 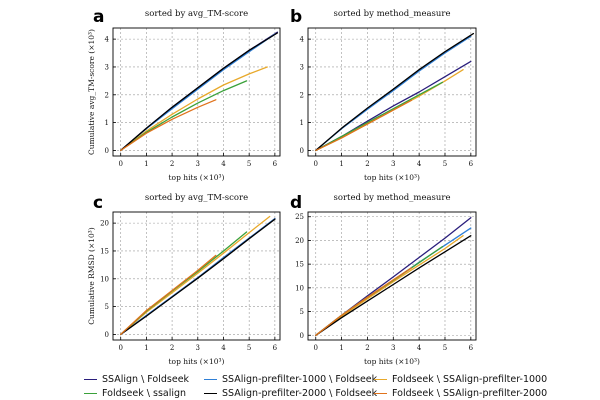 What do you see at coordinates (91, 92) in the screenshot?
I see `y-axis-label: Cumulative avg_TM-score (×10³)` at bounding box center [91, 92].